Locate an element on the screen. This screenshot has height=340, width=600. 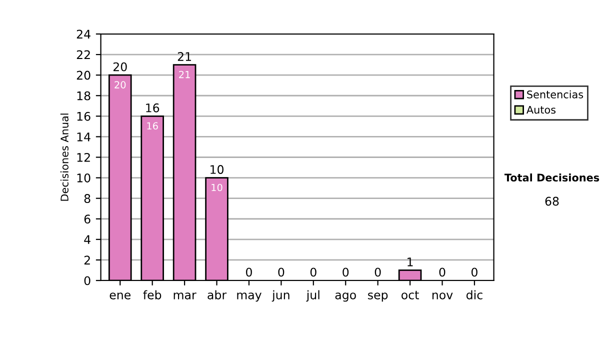
x-tick-label: jun is located at coordinates (281, 296).